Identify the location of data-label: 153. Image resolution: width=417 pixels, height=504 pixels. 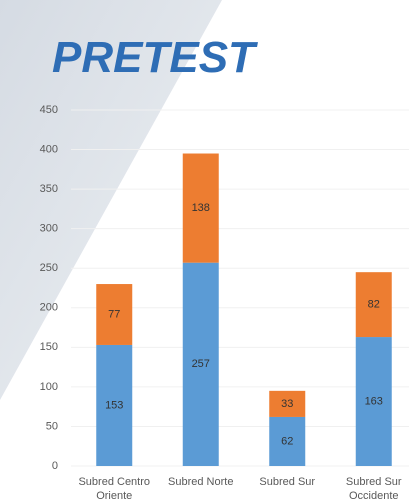
(114, 405).